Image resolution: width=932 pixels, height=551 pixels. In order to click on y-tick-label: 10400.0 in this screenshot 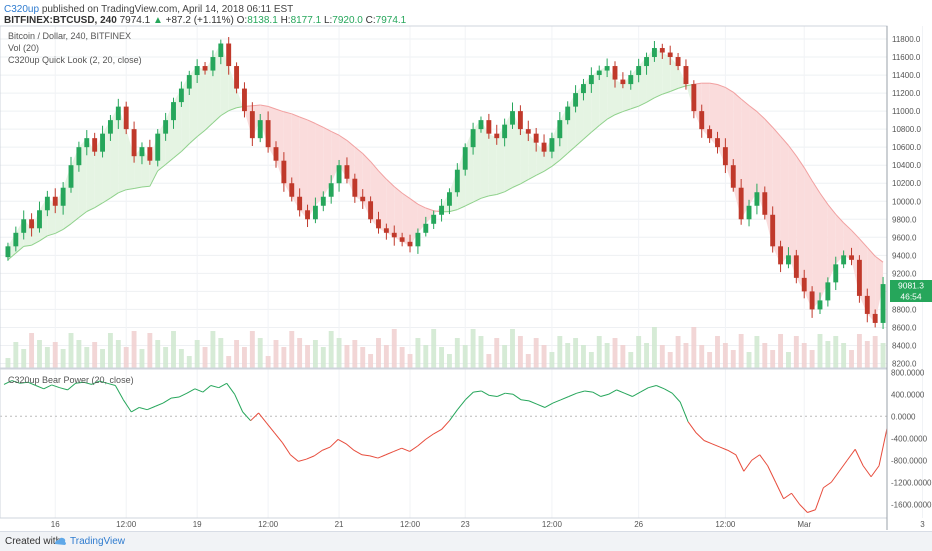, I will do `click(906, 165)`.